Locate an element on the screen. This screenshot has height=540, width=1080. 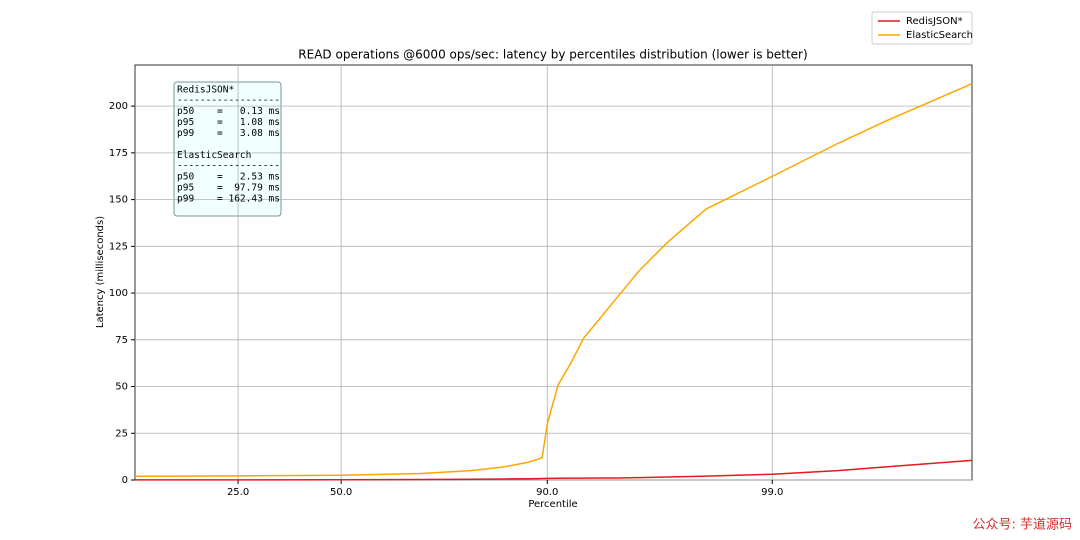
y-tick-label: 50 is located at coordinates (121, 387).